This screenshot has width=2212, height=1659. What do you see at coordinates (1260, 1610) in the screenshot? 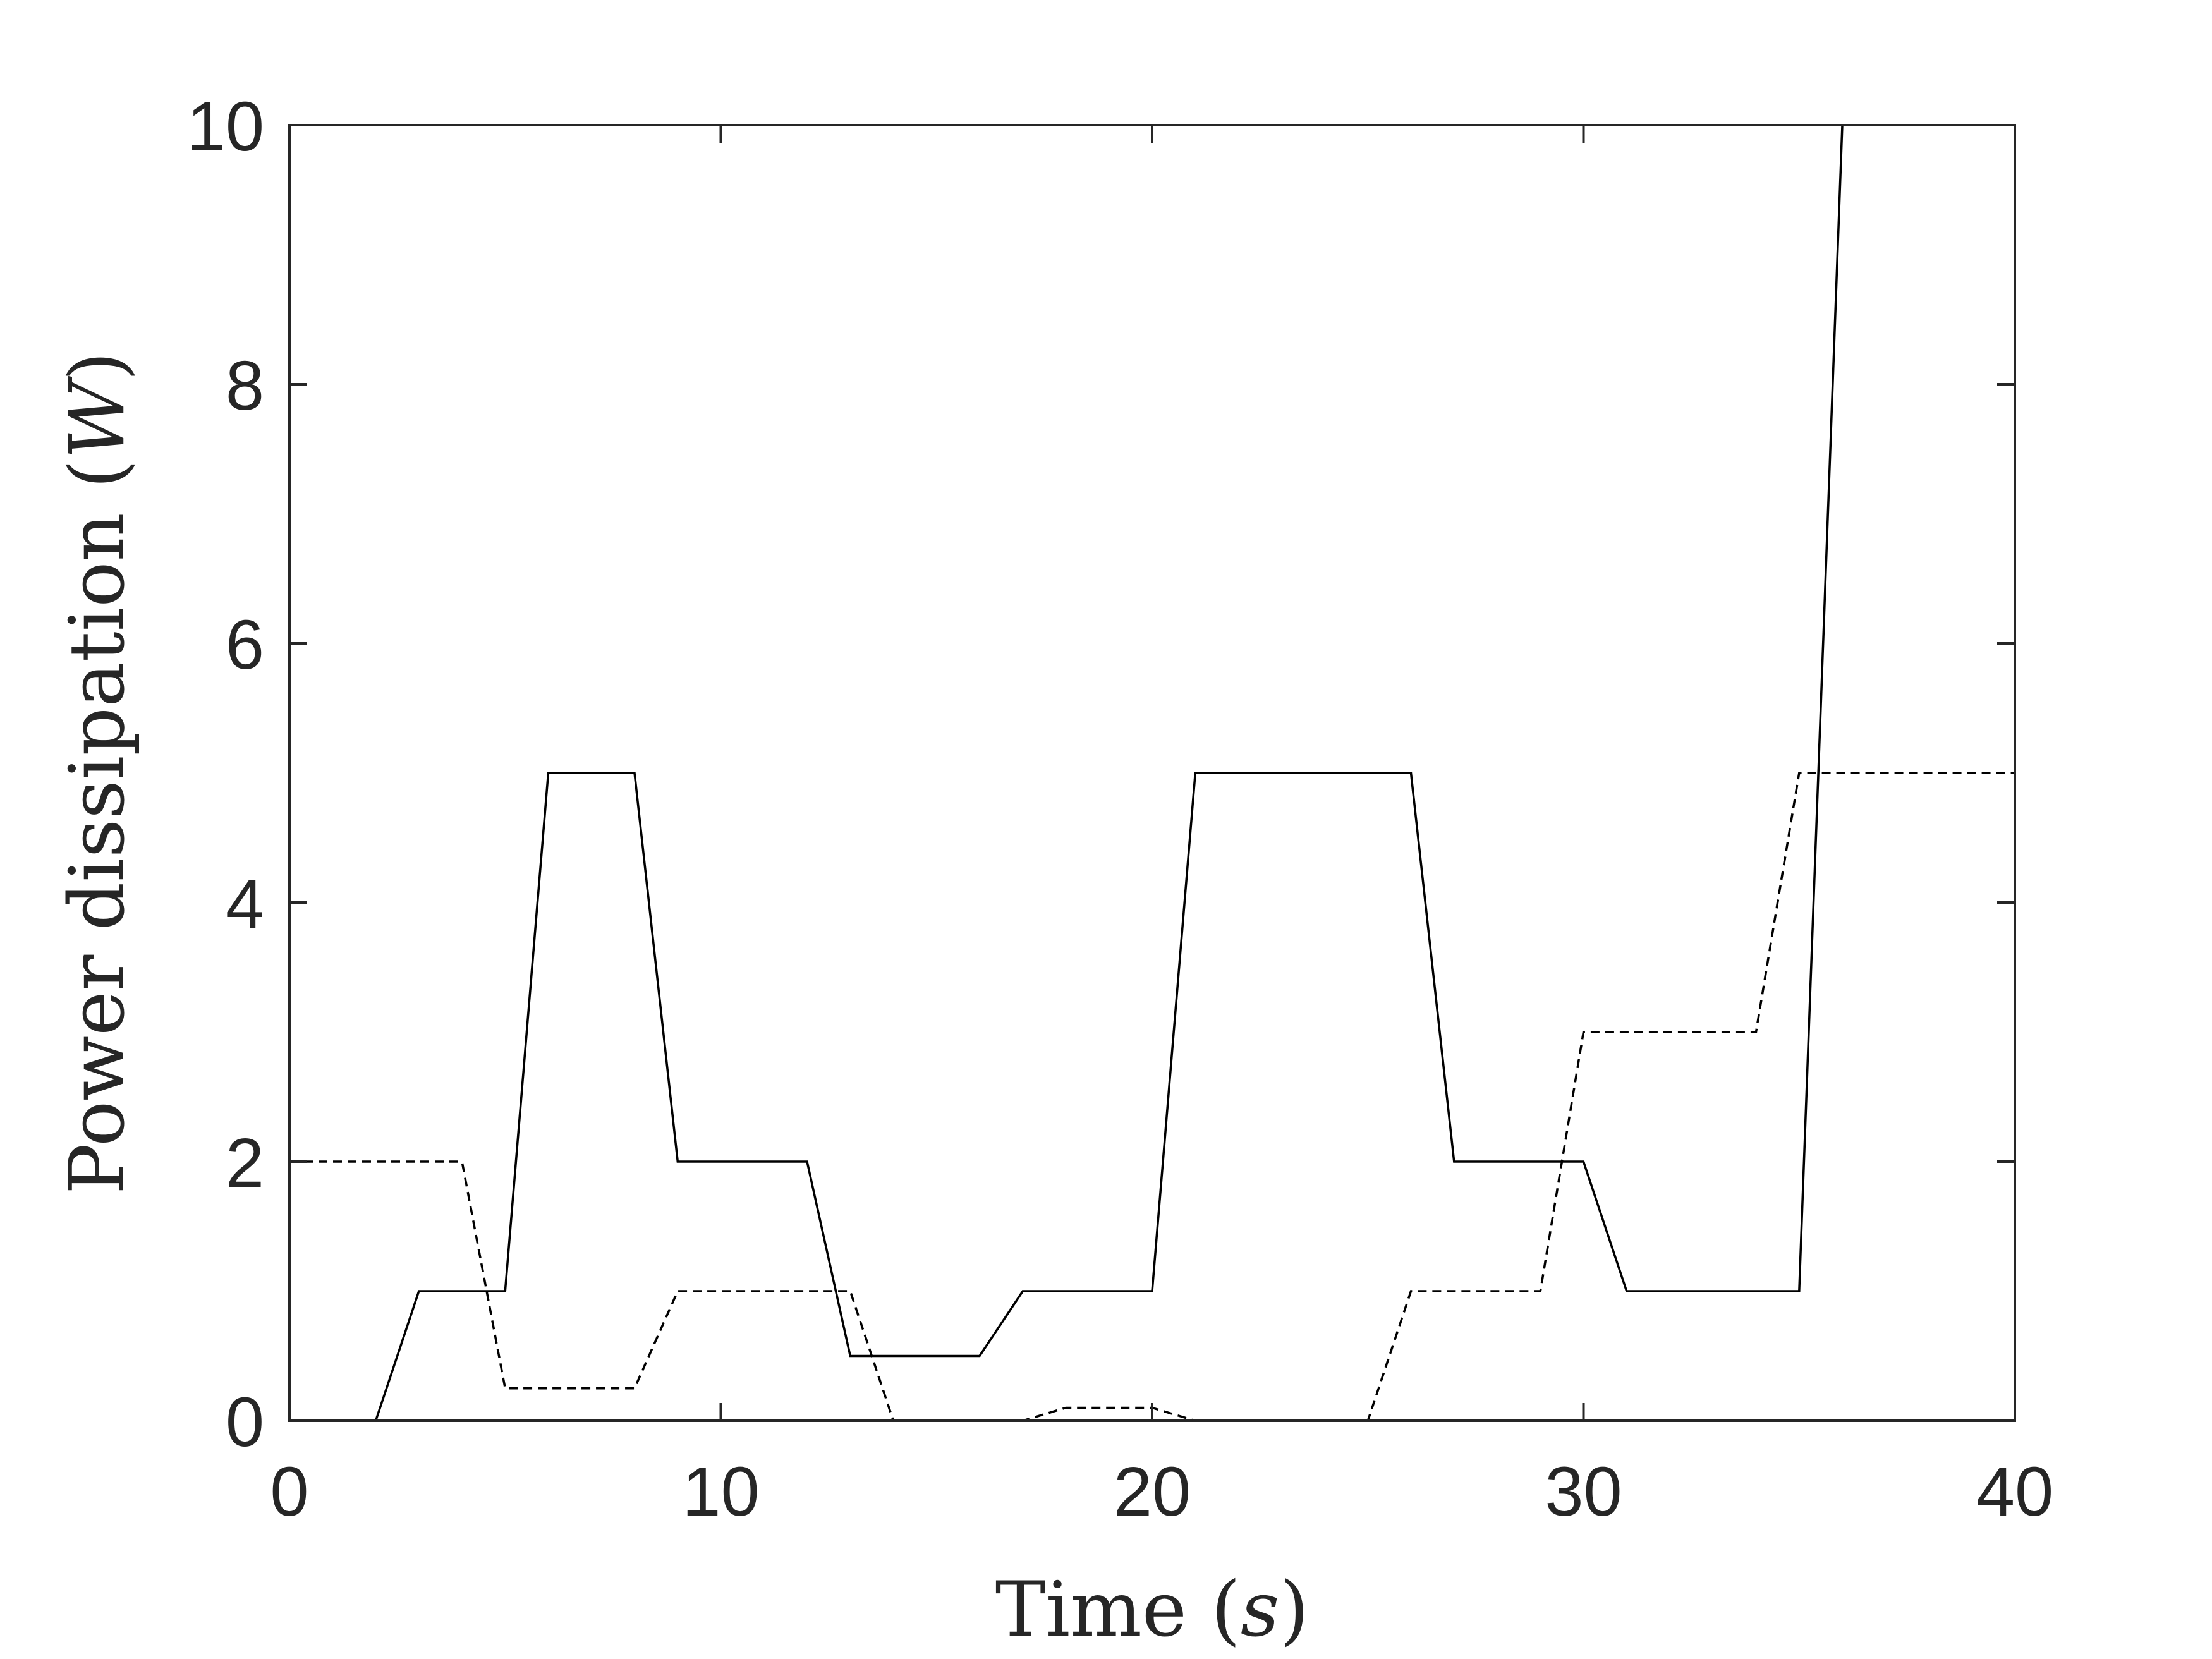
I see `x-axis-unit: s` at bounding box center [1260, 1610].